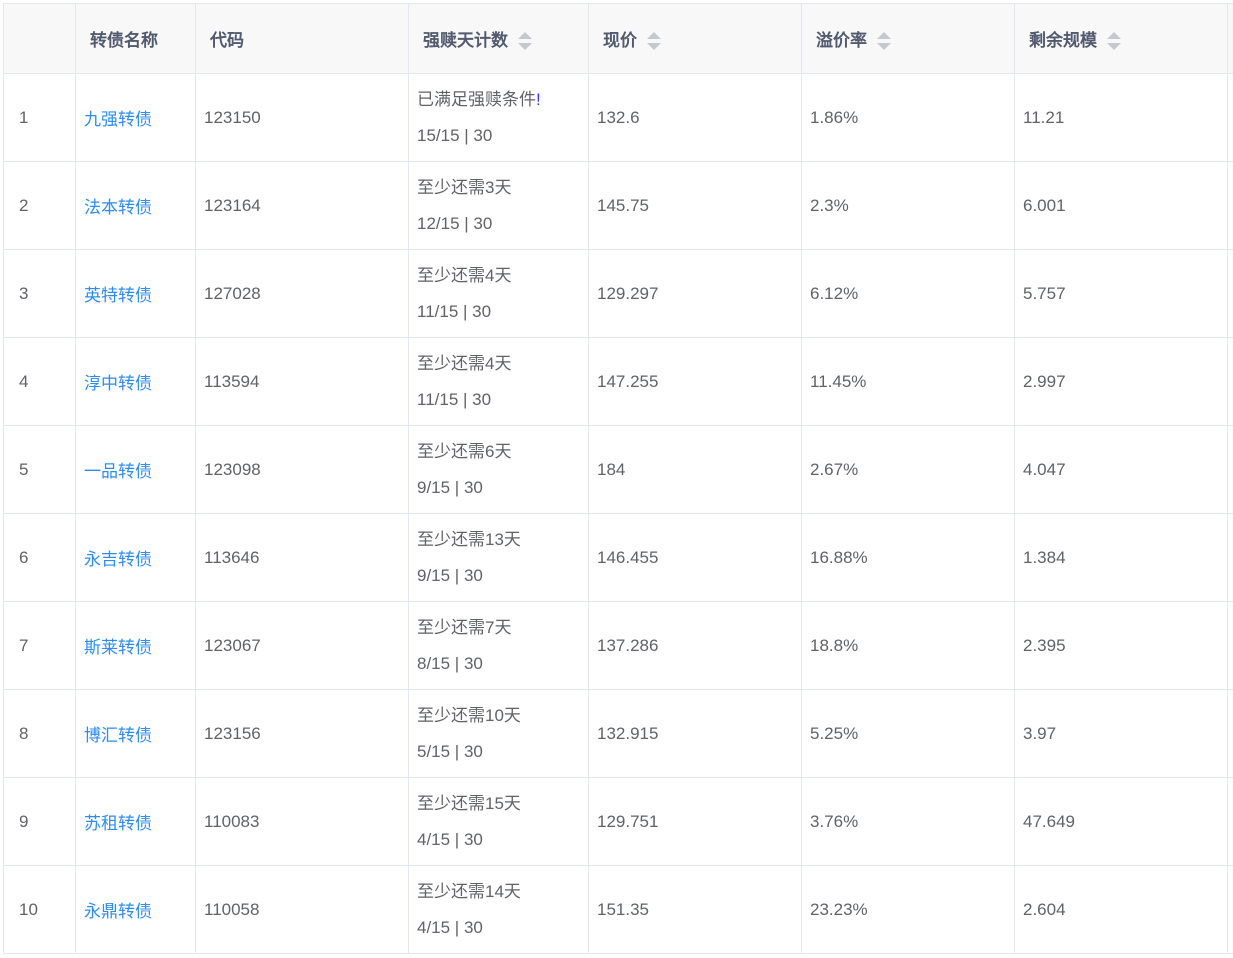  I want to click on bond-name-link: 英特转债, so click(118, 295).